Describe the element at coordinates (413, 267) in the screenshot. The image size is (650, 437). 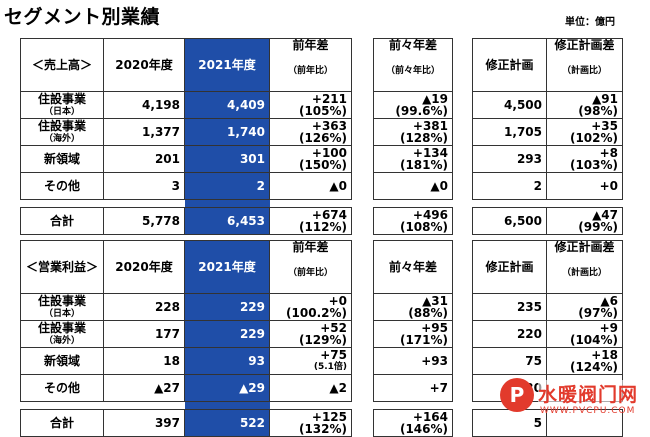
I see `header-two-year: 前々年差` at that location.